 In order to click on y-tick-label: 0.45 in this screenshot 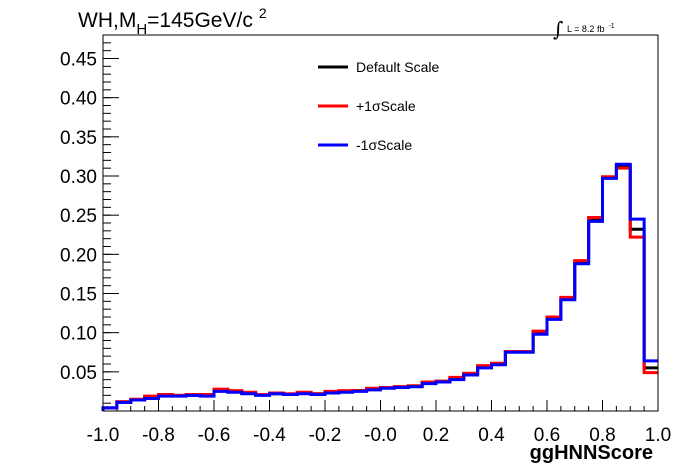, I will do `click(78, 60)`.